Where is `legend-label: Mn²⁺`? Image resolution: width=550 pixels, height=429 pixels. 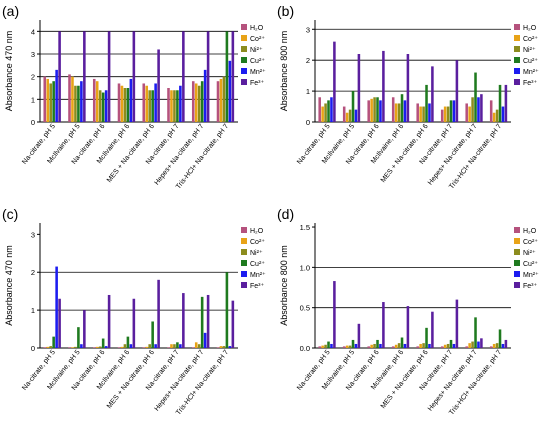
legend-label: Mn²⁺ is located at coordinates (258, 72).